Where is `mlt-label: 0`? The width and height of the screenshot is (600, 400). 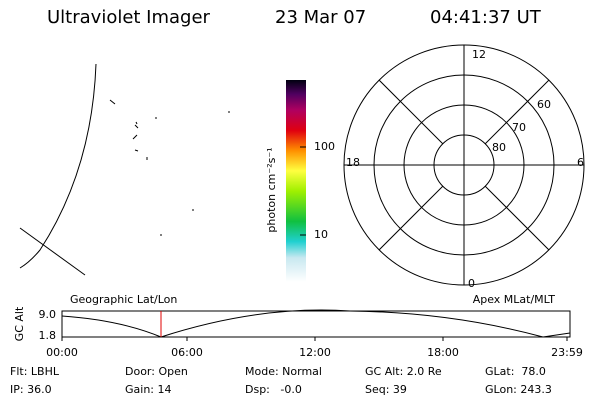 mlt-label: 0 is located at coordinates (471, 283).